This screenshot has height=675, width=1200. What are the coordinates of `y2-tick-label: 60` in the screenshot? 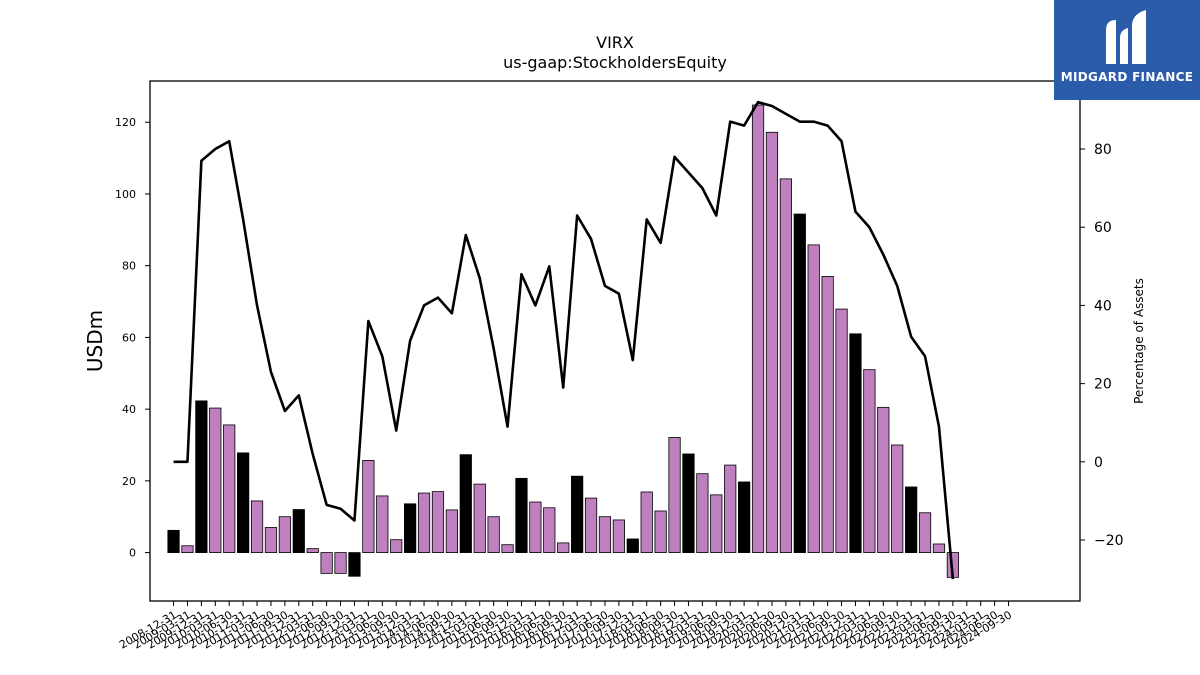 It's located at (1103, 228).